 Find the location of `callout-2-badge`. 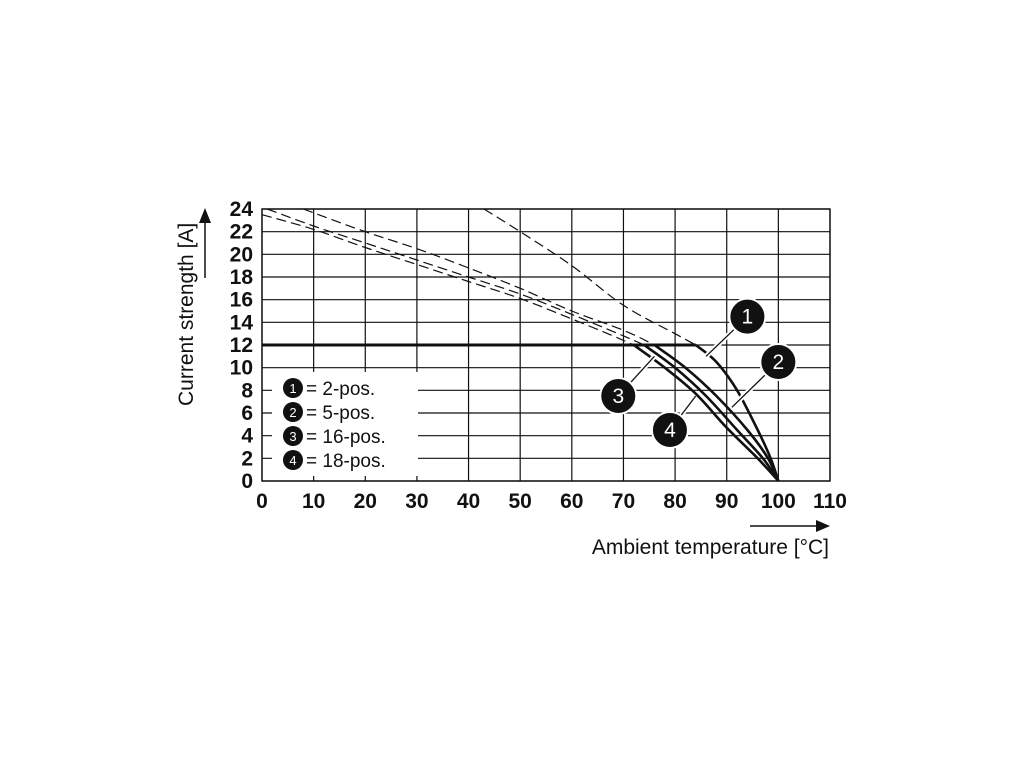

callout-2-badge is located at coordinates (778, 362).